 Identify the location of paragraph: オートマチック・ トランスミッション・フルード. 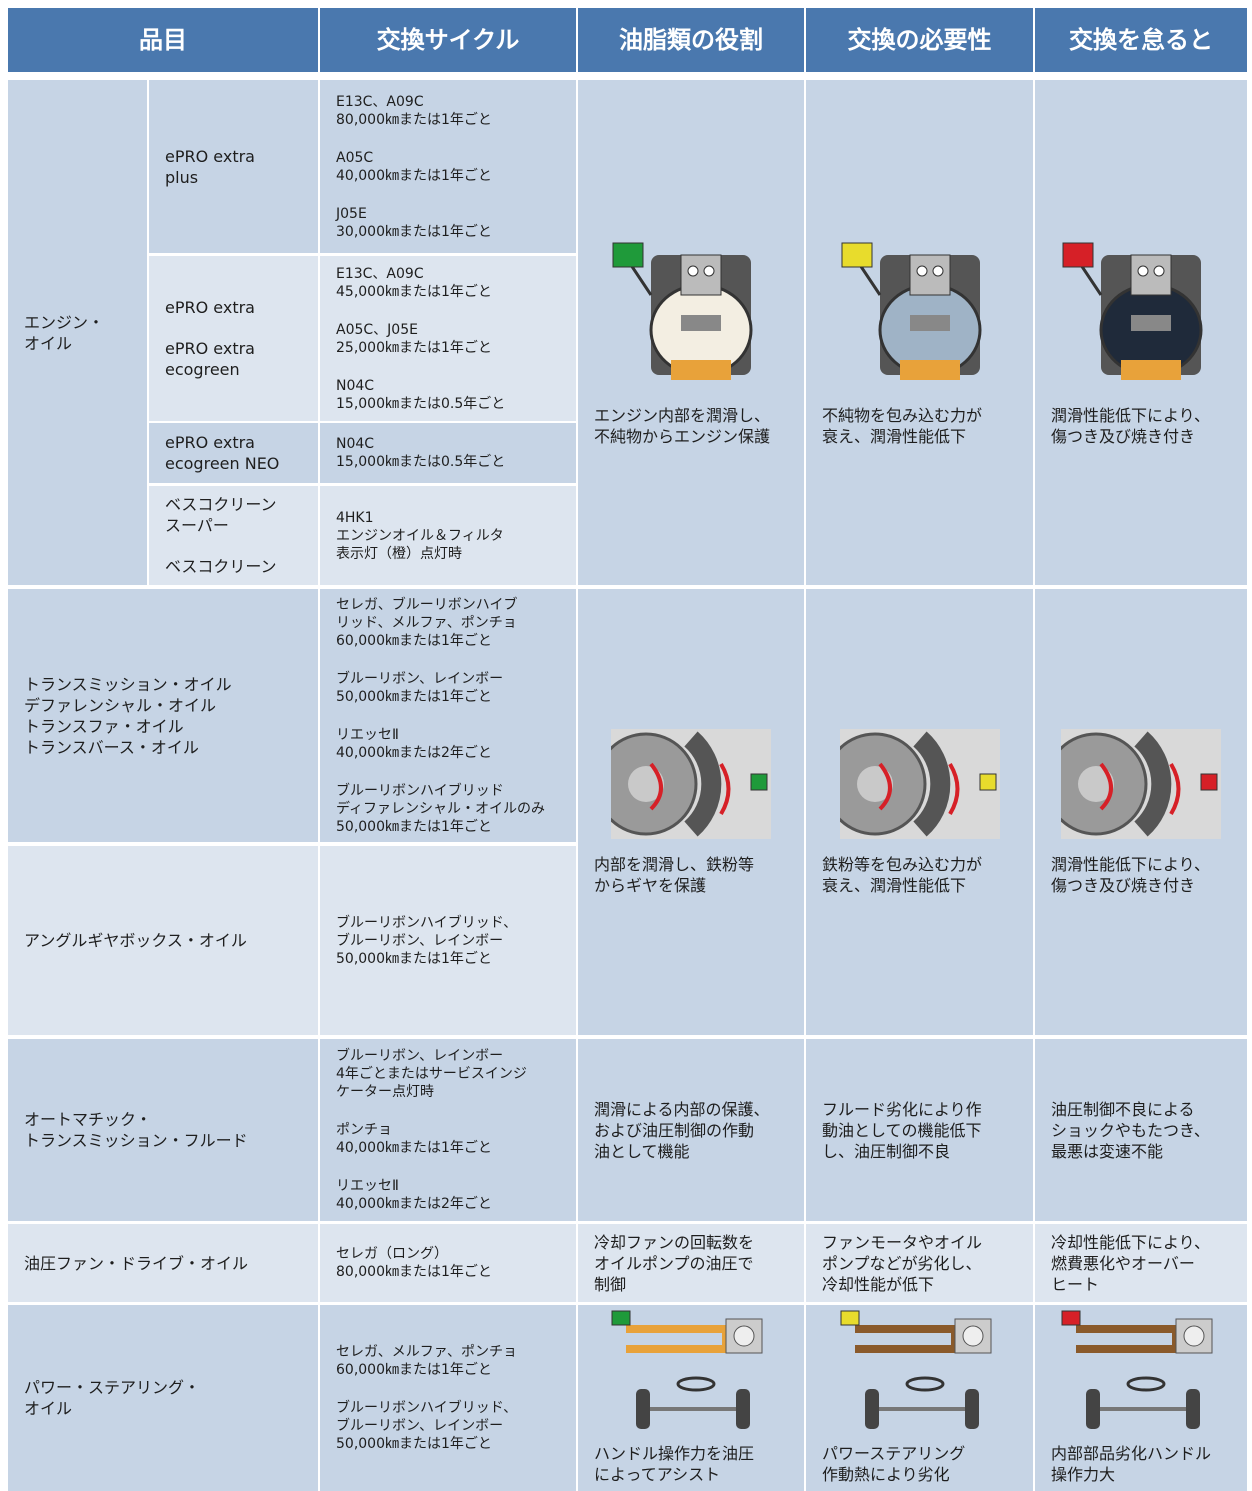
(163, 1130).